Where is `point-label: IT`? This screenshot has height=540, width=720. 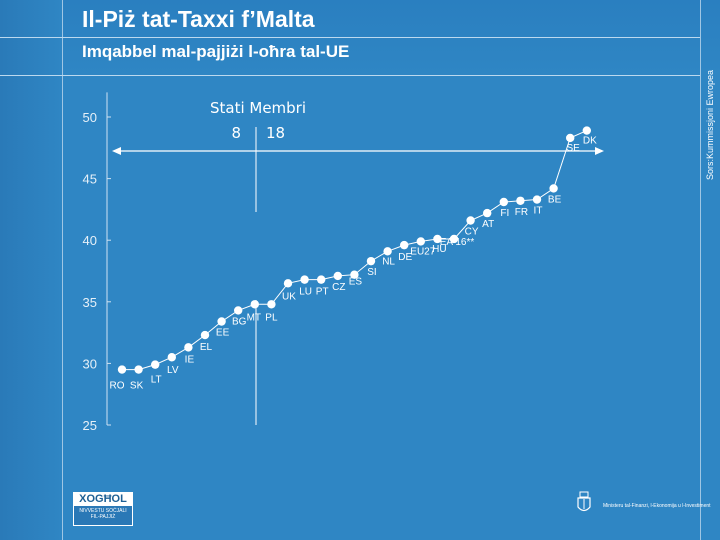
point-label: IT is located at coordinates (538, 211).